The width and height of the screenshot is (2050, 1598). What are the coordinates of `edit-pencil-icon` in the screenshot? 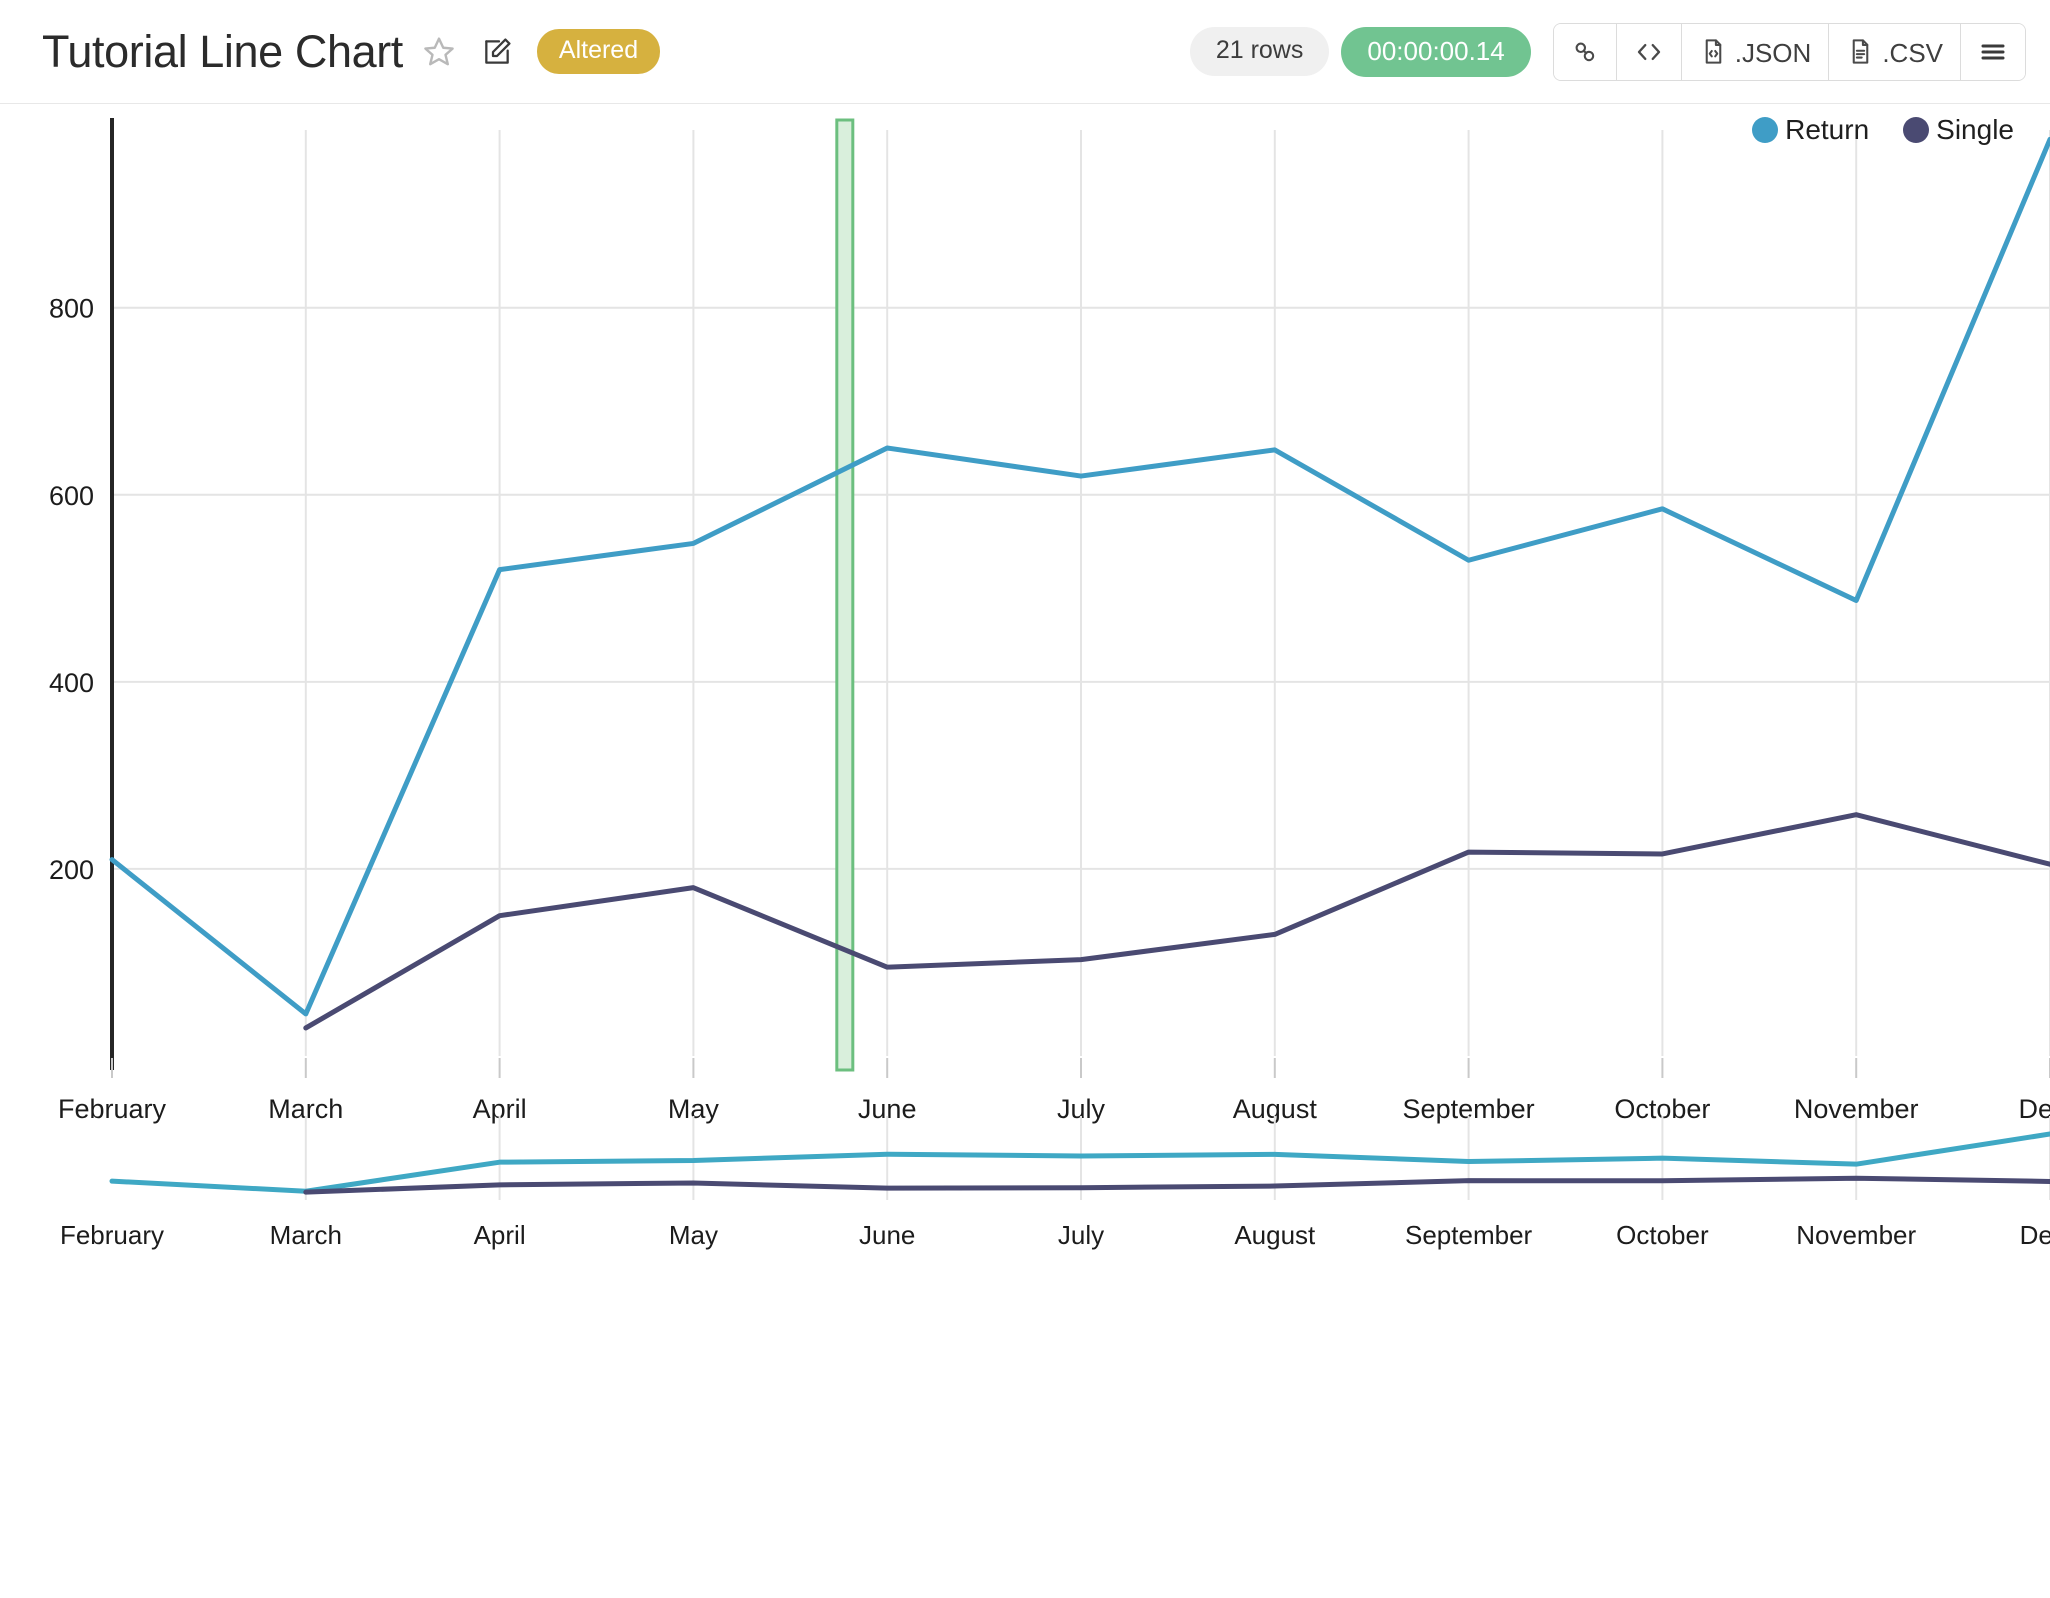 It's located at (497, 52).